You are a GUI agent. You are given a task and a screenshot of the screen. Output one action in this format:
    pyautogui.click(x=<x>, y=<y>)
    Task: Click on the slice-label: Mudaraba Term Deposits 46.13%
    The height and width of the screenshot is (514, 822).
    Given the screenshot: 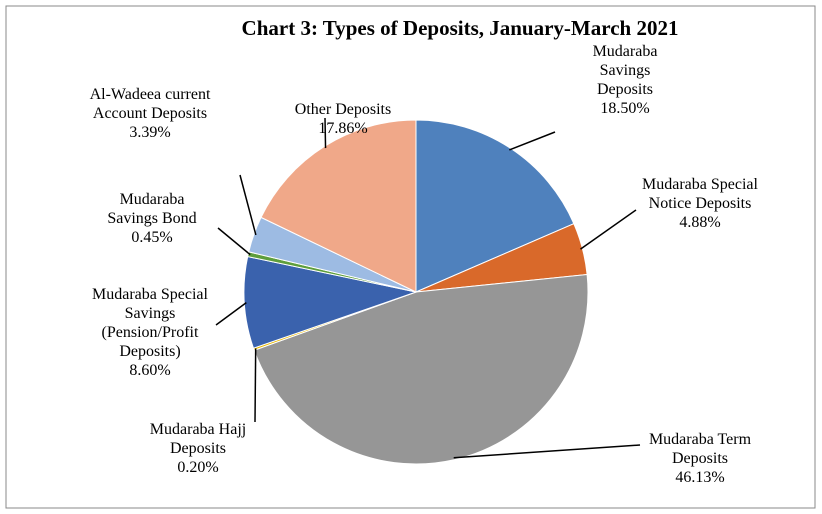 What is the action you would take?
    pyautogui.click(x=700, y=458)
    